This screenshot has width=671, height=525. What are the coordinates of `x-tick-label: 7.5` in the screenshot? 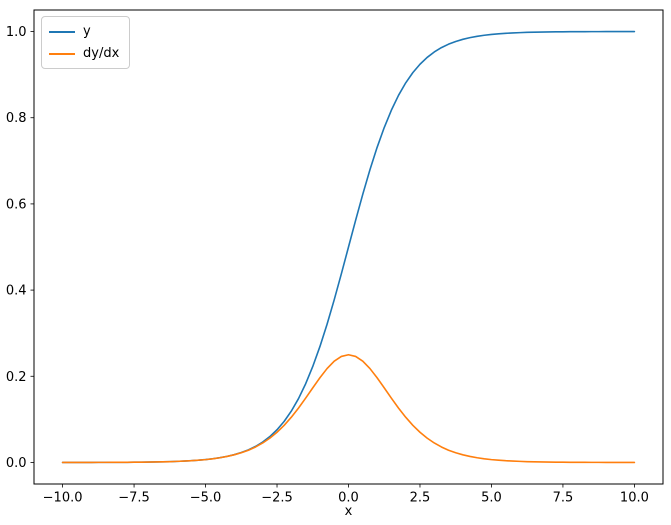 It's located at (563, 498).